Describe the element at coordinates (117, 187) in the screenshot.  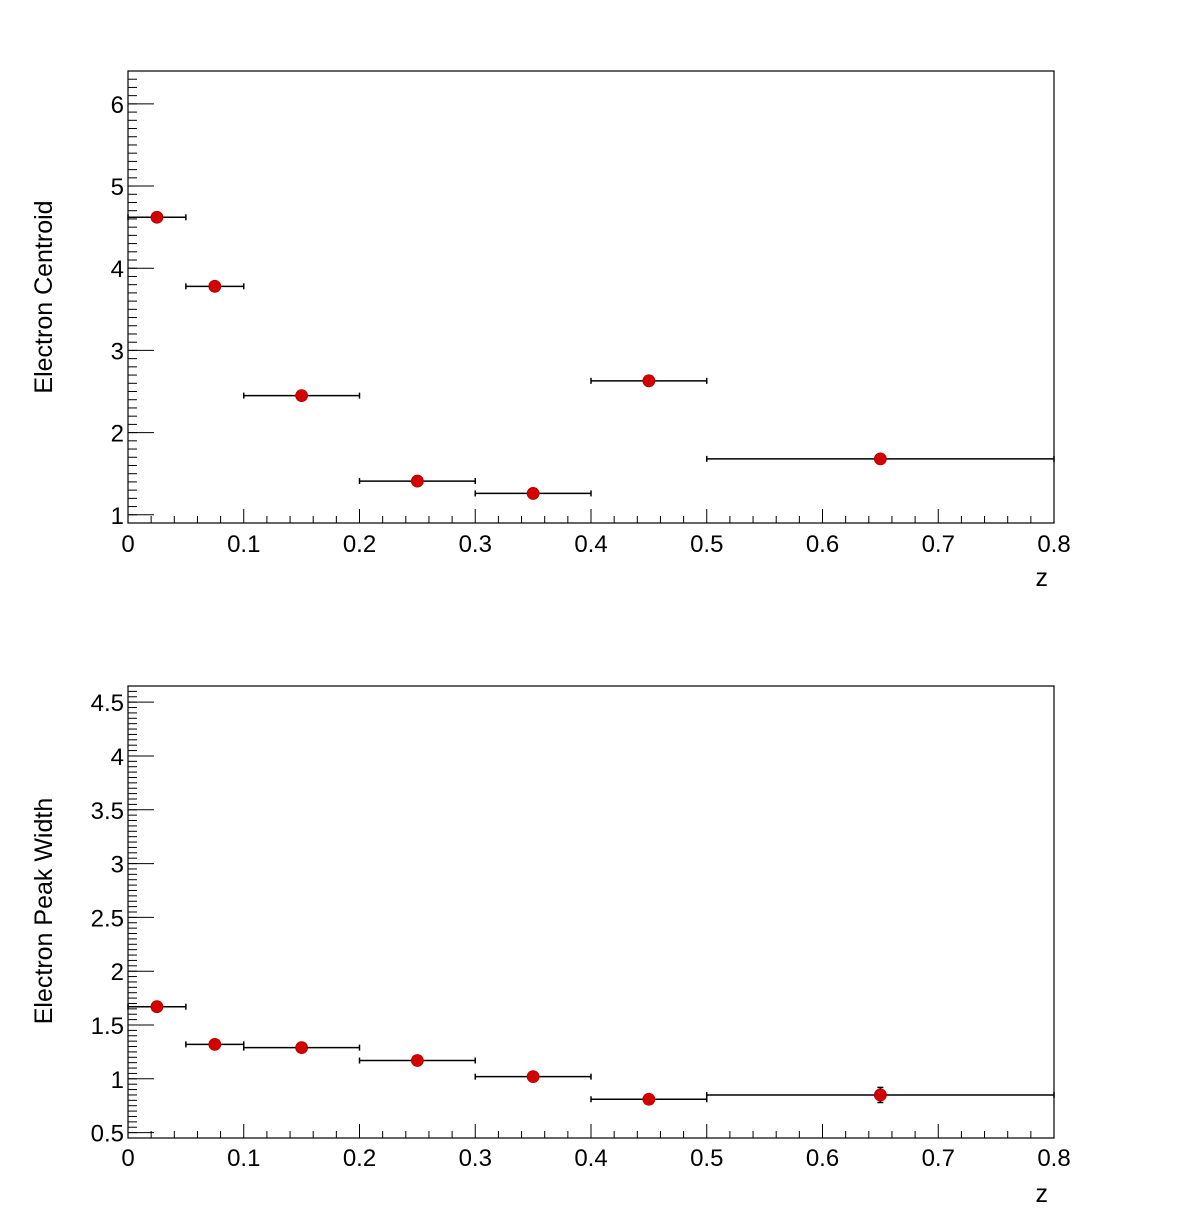
I see `y-tick-label: 5` at that location.